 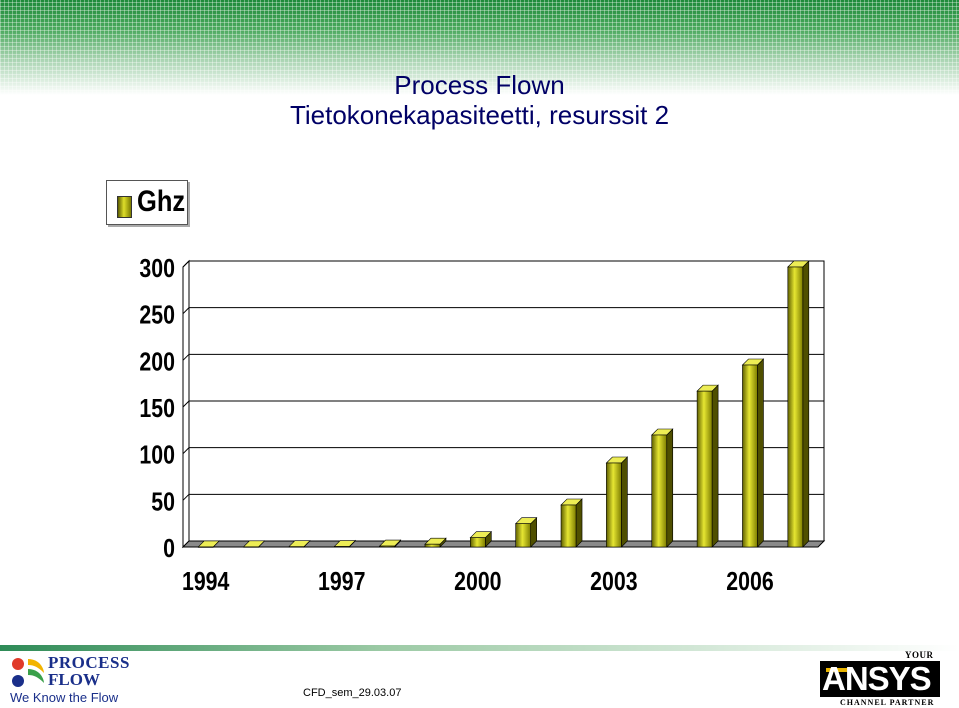 What do you see at coordinates (919, 655) in the screenshot?
I see `partner-top-text: YOUR` at bounding box center [919, 655].